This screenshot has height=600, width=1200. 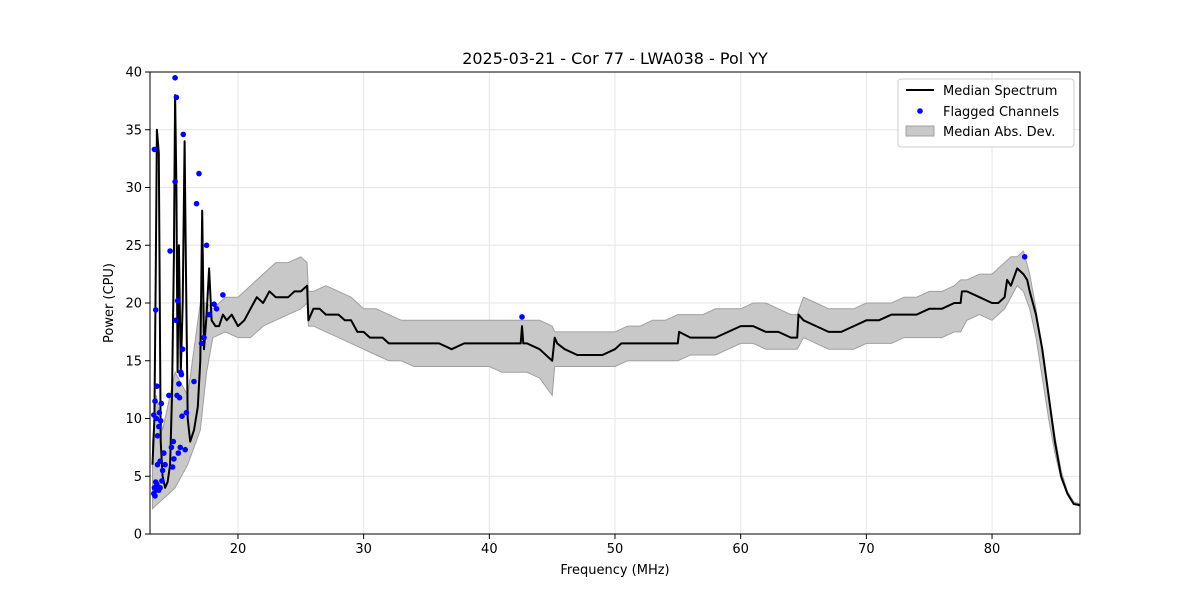 What do you see at coordinates (138, 477) in the screenshot?
I see `y-tick-label: 5` at bounding box center [138, 477].